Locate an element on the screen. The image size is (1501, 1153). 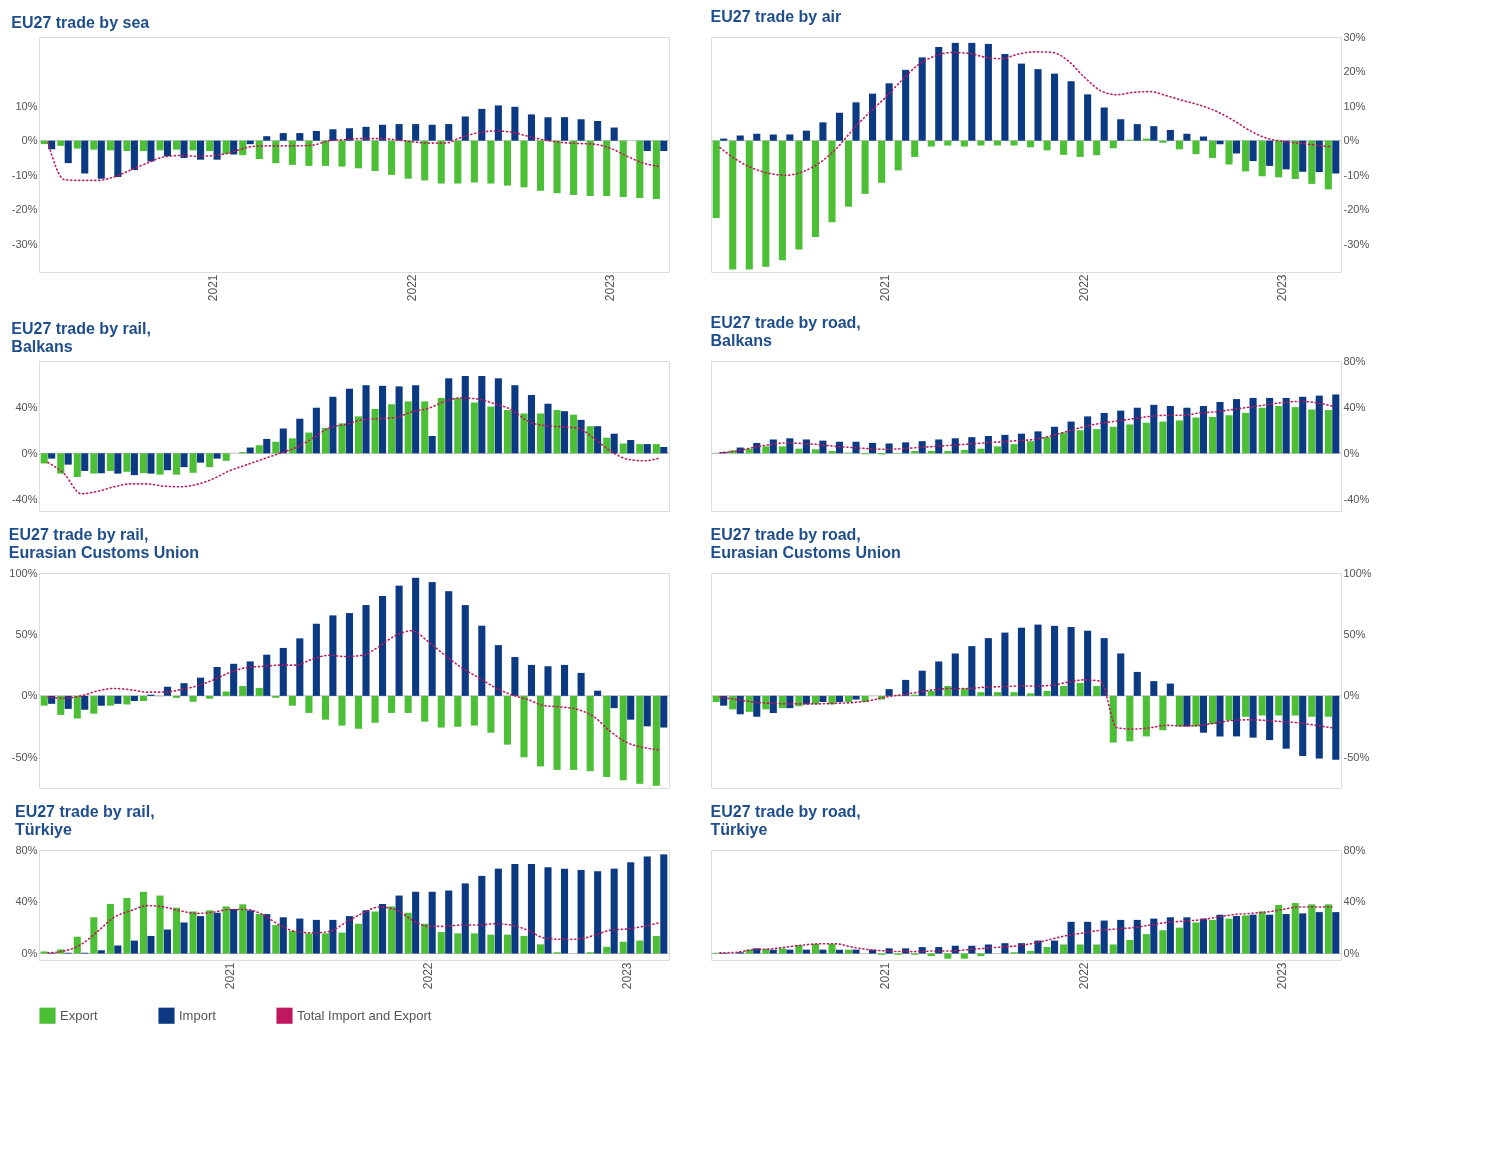
chart-title: EU27 trade by air is located at coordinates (776, 16).